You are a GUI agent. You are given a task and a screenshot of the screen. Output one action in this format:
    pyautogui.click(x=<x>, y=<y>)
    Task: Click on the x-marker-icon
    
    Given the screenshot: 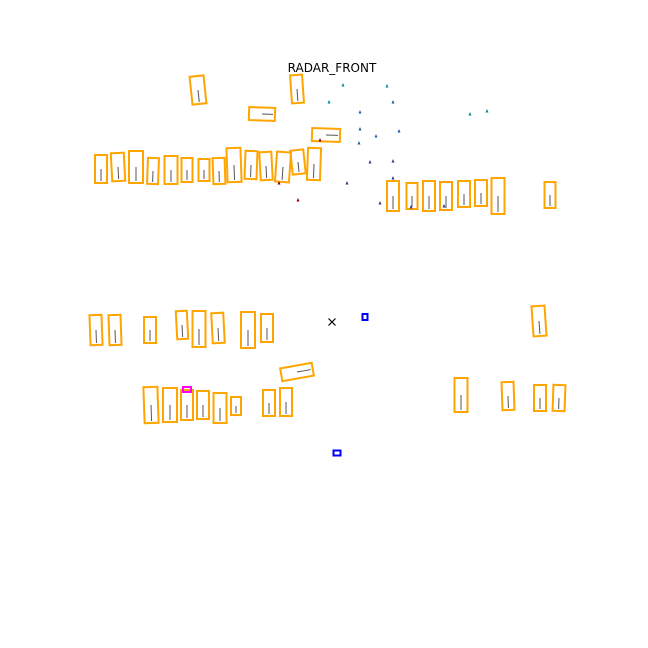 What is the action you would take?
    pyautogui.click(x=332, y=322)
    